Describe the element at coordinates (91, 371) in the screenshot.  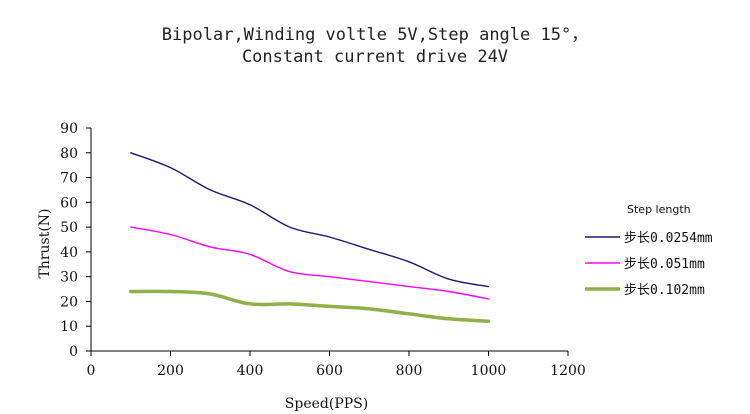
I see `x-tick-label: 0` at that location.